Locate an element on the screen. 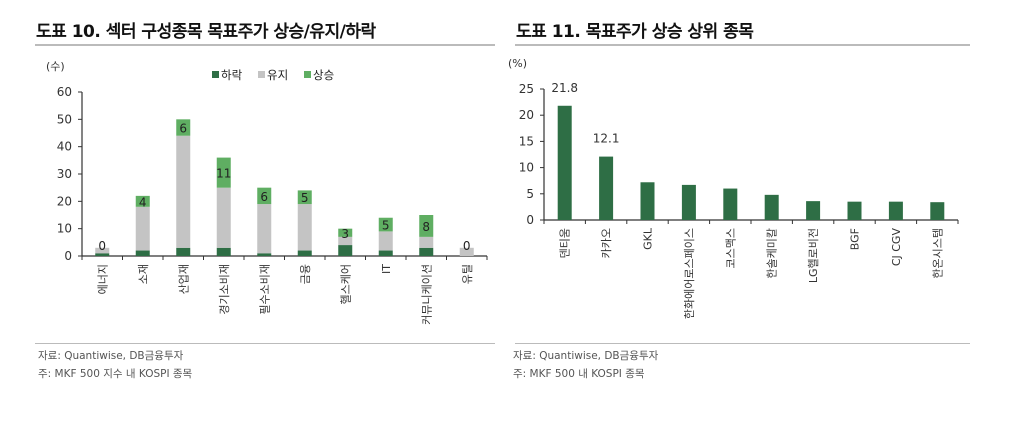  left-y-tick-label: 60 is located at coordinates (64, 92).